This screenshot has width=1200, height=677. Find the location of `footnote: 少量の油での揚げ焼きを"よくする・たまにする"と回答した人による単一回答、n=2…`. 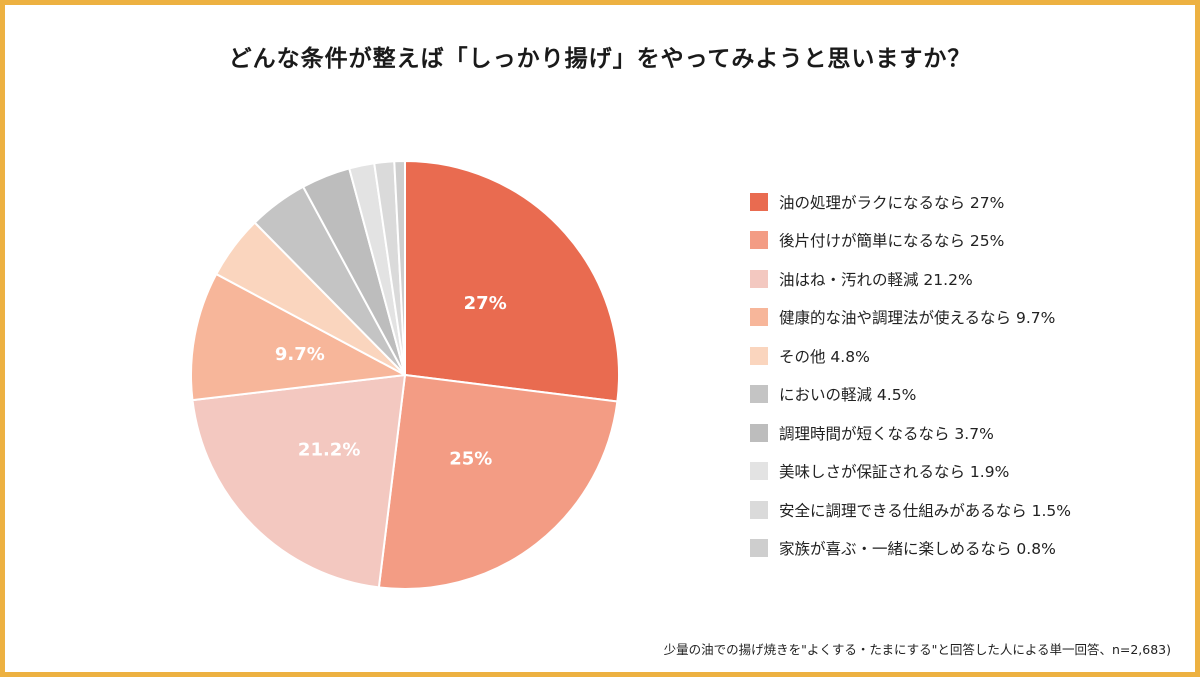

footnote: 少量の油での揚げ焼きを"よくする・たまにする"と回答した人による単一回答、n=2… is located at coordinates (917, 649).